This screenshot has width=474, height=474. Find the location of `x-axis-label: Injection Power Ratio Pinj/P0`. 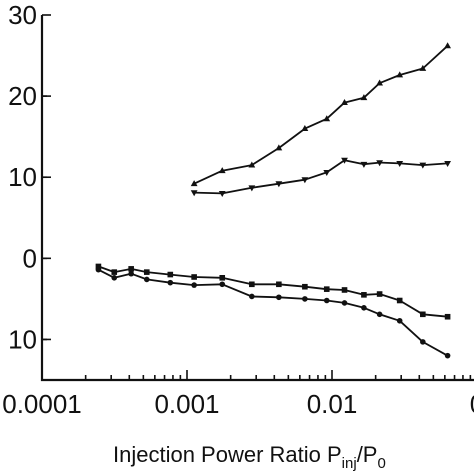

x-axis-label: Injection Power Ratio Pinj/P0 is located at coordinates (249, 457).